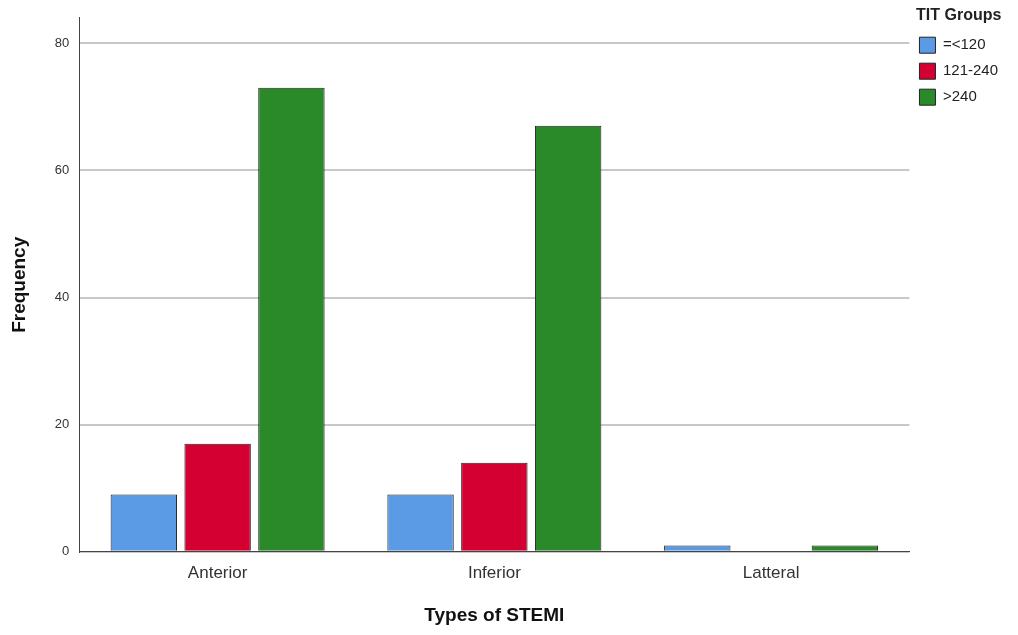 The image size is (1018, 635). Describe the element at coordinates (62, 169) in the screenshot. I see `y-tick-label: 60` at that location.